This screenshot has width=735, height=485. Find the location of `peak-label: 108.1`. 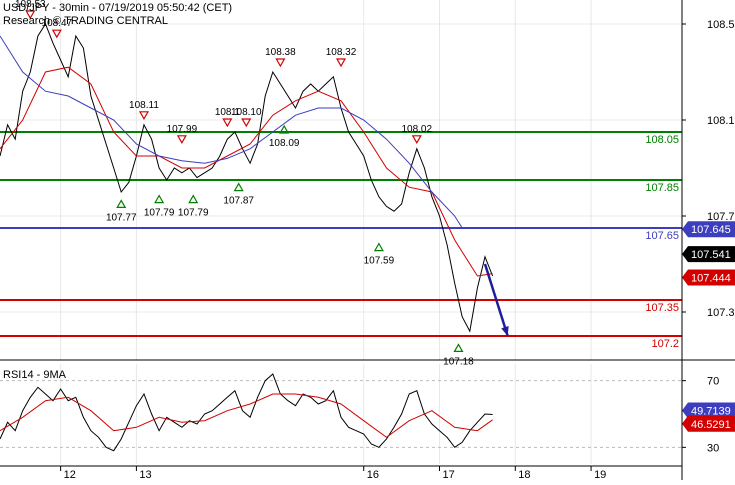

peak-label: 108.1 is located at coordinates (227, 112).